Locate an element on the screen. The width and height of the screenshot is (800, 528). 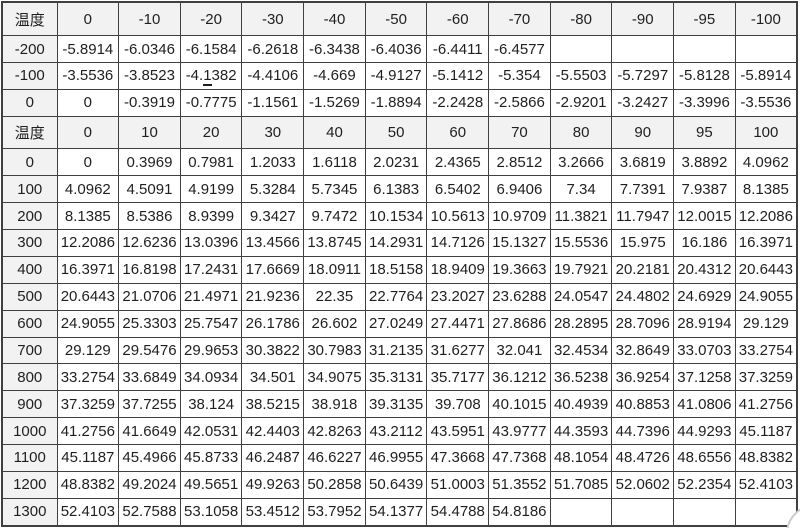
value-cell: 41.6649 is located at coordinates (149, 431).